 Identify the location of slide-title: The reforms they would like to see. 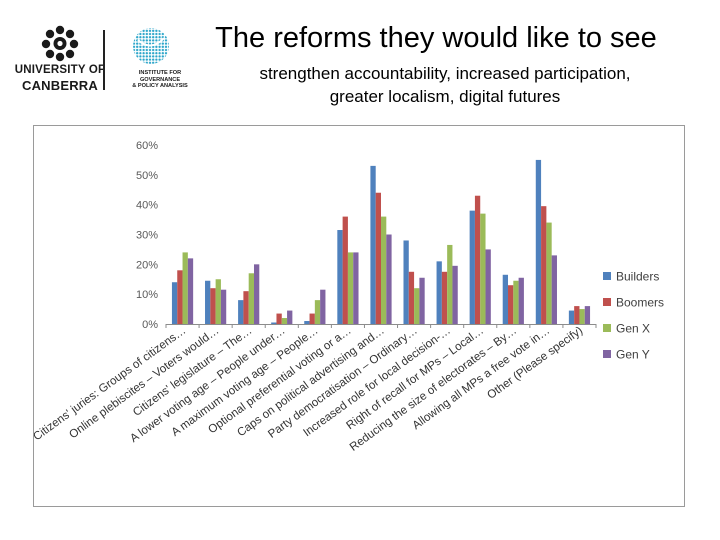
(436, 38).